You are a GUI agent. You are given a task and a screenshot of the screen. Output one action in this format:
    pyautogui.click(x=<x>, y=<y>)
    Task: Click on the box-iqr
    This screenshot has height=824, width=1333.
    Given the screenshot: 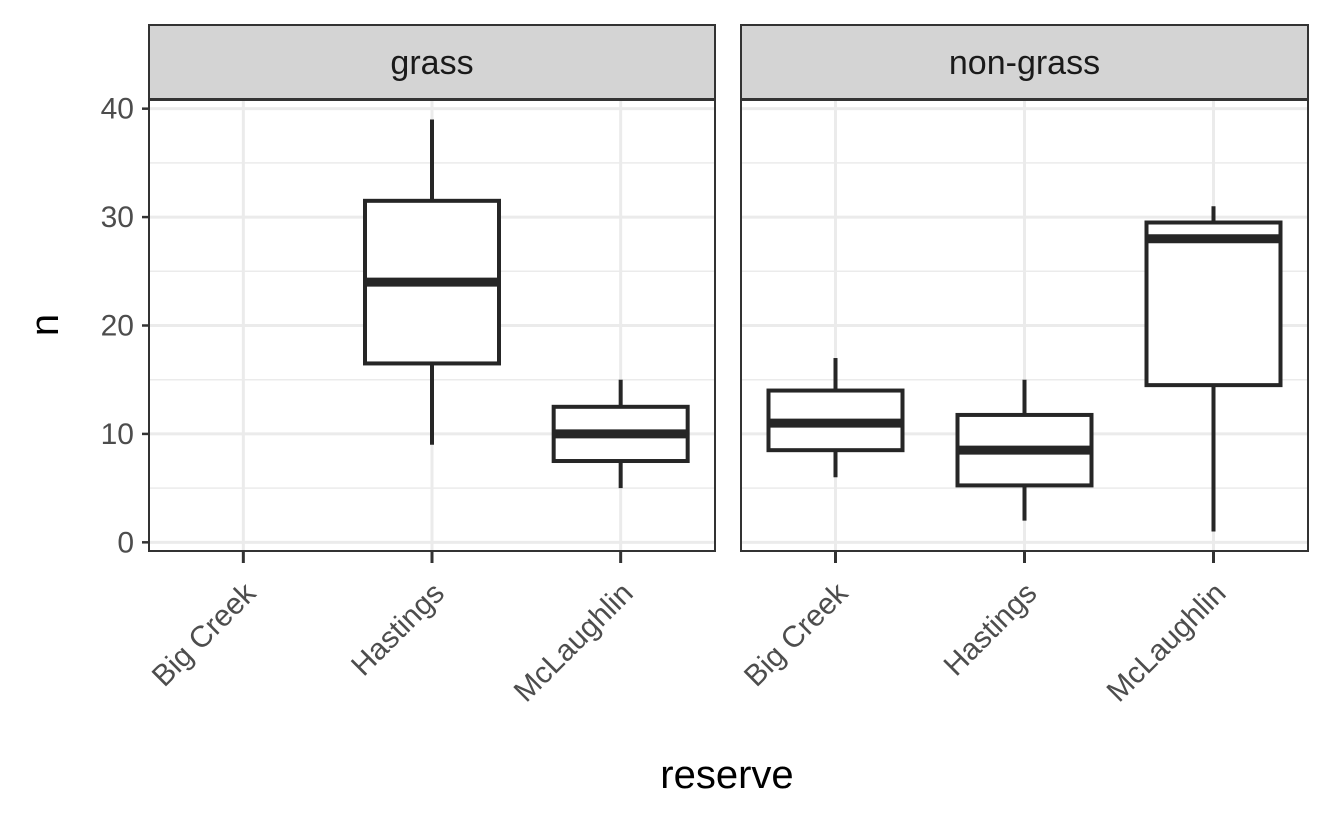 What is the action you would take?
    pyautogui.click(x=1213, y=304)
    